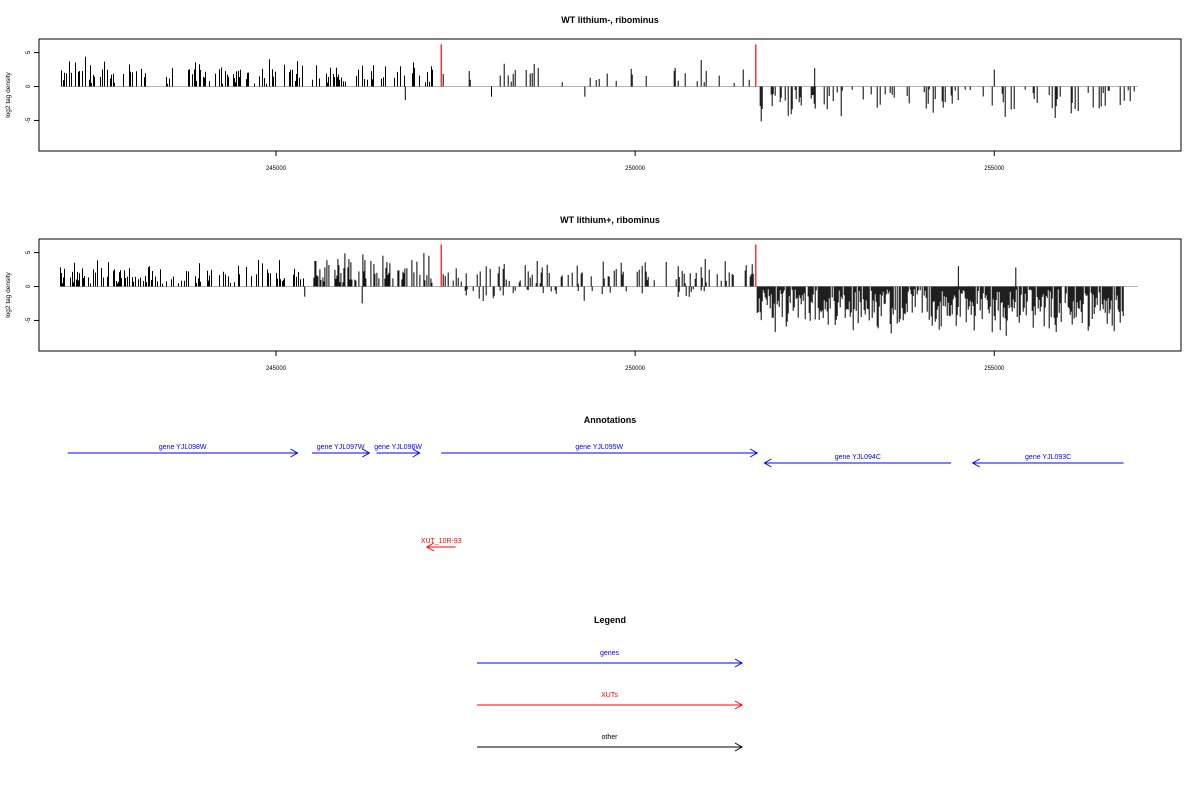  Describe the element at coordinates (398, 447) in the screenshot. I see `annotation-label: gene YJL096W` at that location.